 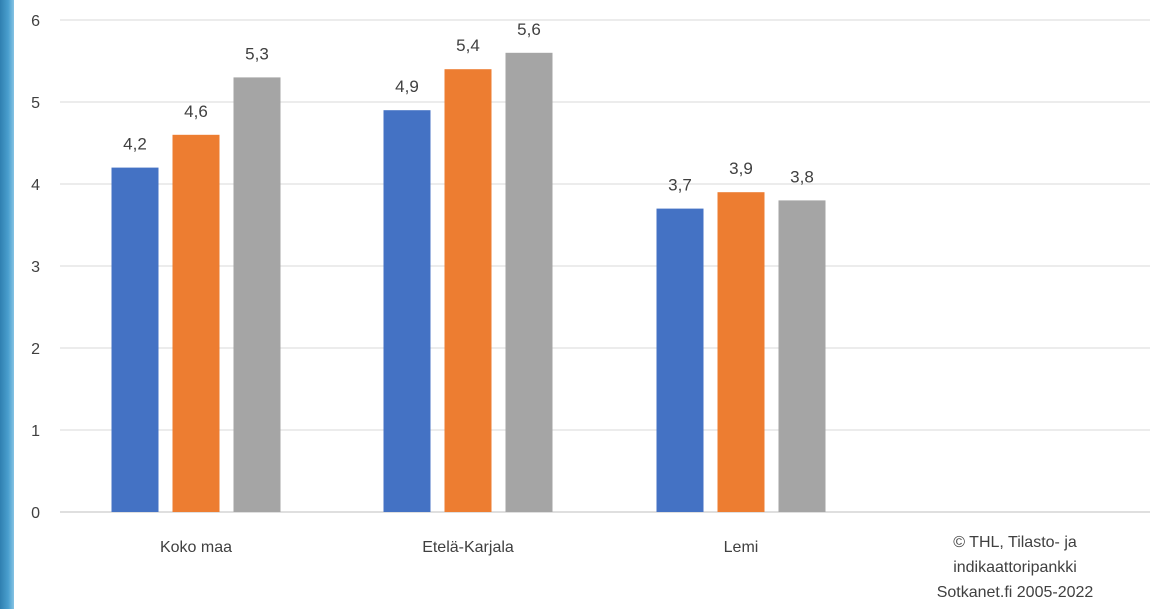 I want to click on data-label-series1-1: 4,9, so click(x=407, y=86).